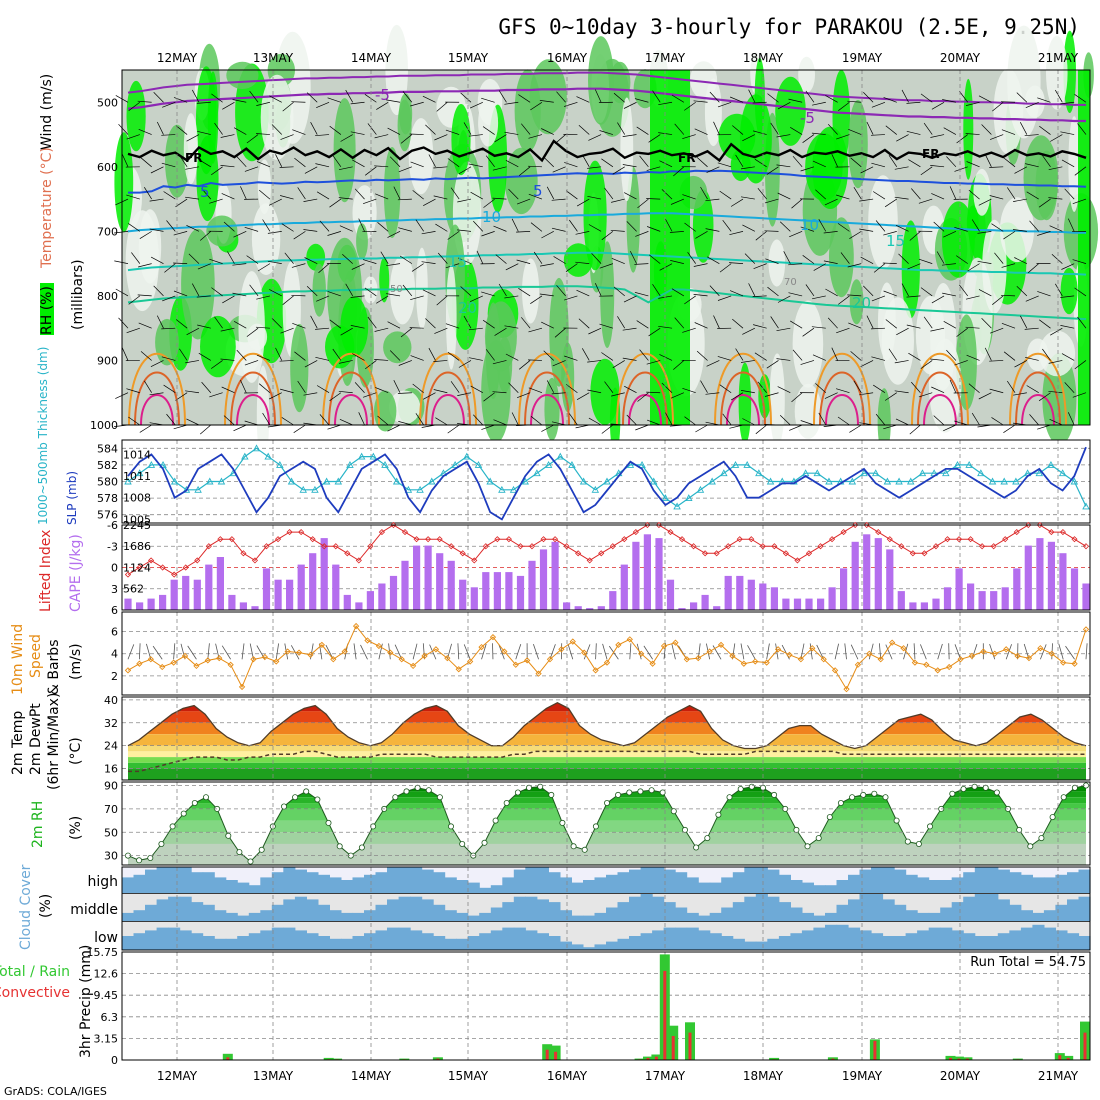 This screenshot has width=1100, height=1100. I want to click on upper-ylabel-wind: Wind (m/s), so click(47, 112).